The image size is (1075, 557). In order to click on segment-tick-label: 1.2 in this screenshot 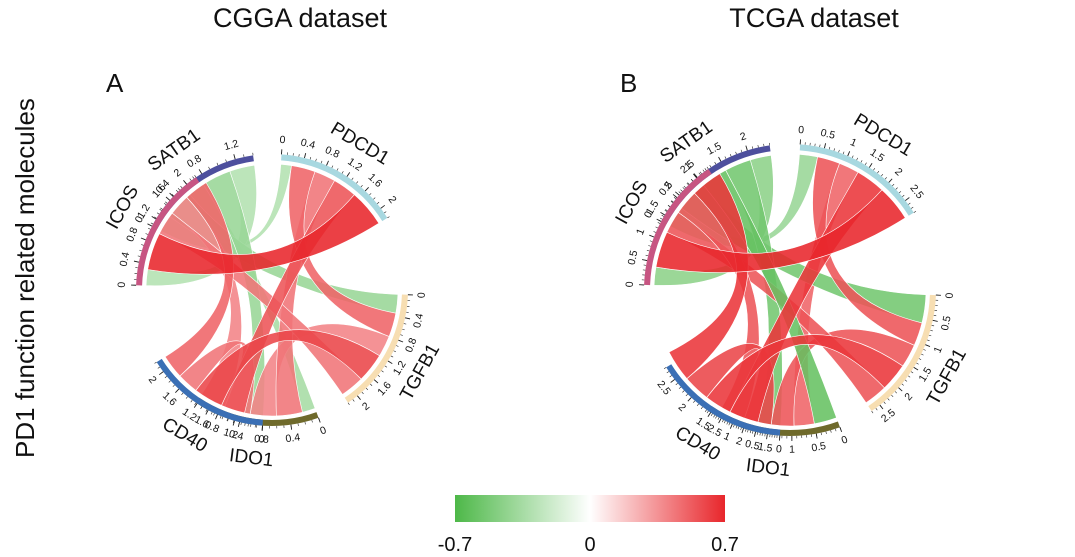, I will do `click(231, 146)`.